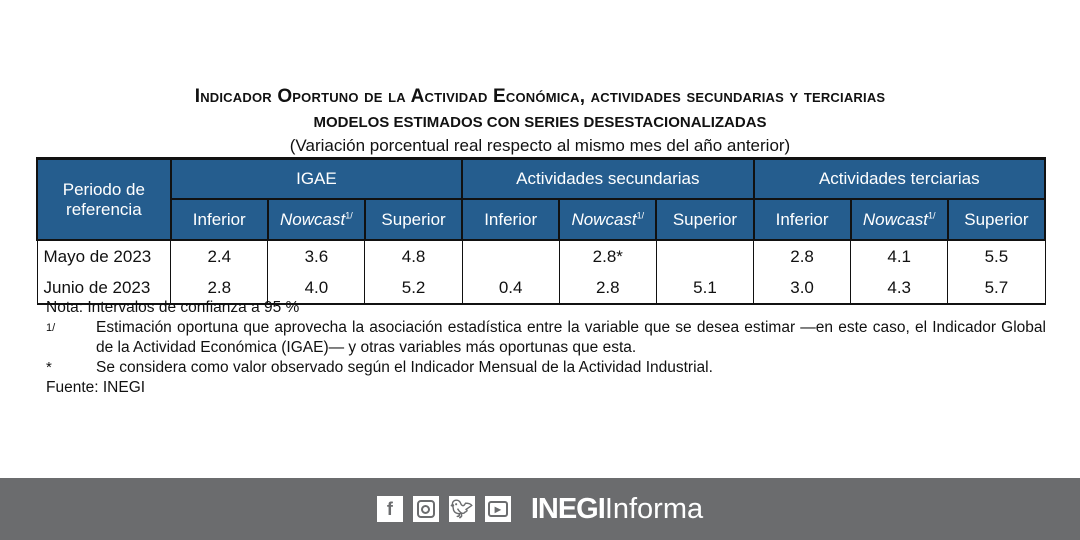 The height and width of the screenshot is (540, 1080). What do you see at coordinates (899, 288) in the screenshot?
I see `value-cell: 4.3` at bounding box center [899, 288].